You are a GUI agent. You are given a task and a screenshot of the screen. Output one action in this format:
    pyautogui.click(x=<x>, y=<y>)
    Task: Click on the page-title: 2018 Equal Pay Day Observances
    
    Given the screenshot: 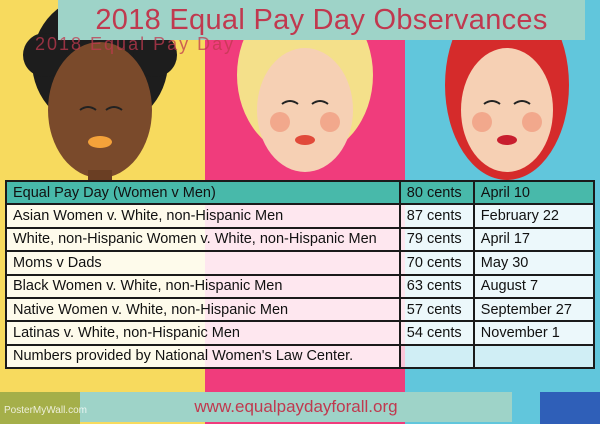 What is the action you would take?
    pyautogui.click(x=321, y=19)
    